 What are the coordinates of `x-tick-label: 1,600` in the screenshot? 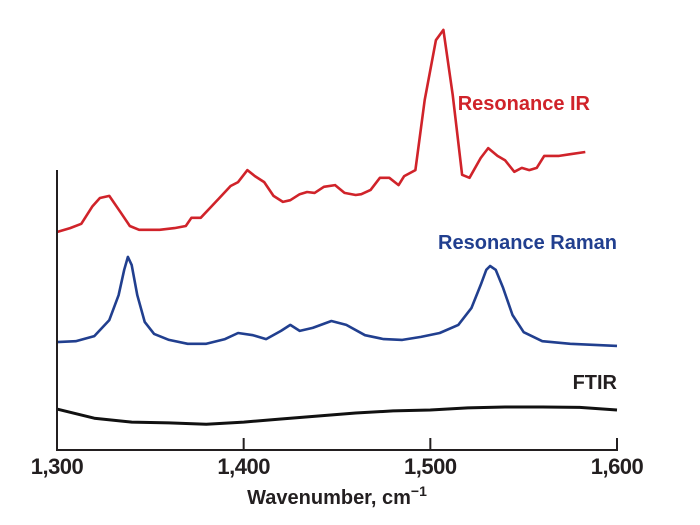 It's located at (617, 466).